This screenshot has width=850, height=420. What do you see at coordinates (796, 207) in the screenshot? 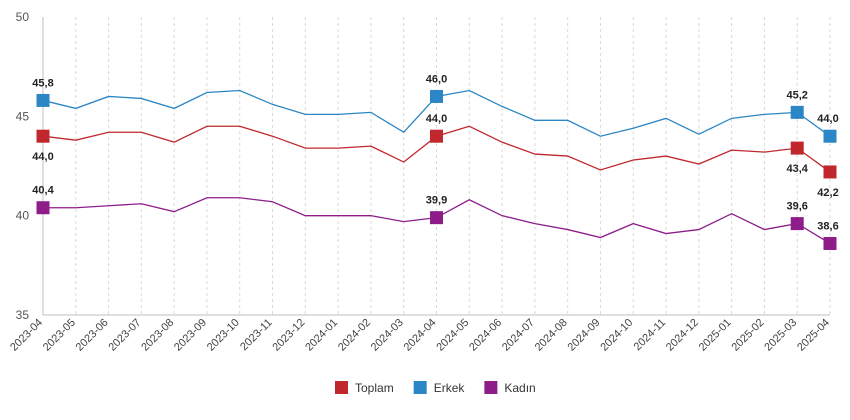
I see `data-label: 39,6` at bounding box center [796, 207].